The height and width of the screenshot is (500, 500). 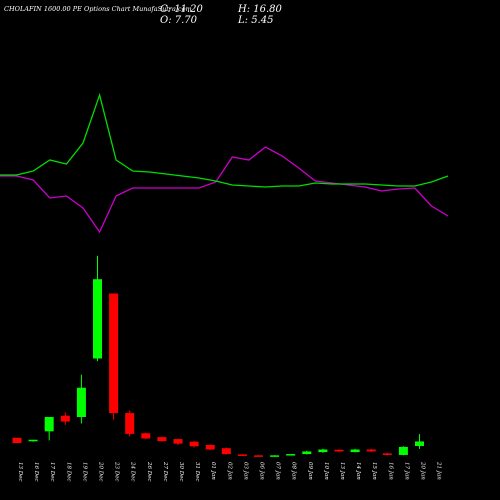 What do you see at coordinates (406, 471) in the screenshot?
I see `x-tick-label: 17 Jan` at bounding box center [406, 471].